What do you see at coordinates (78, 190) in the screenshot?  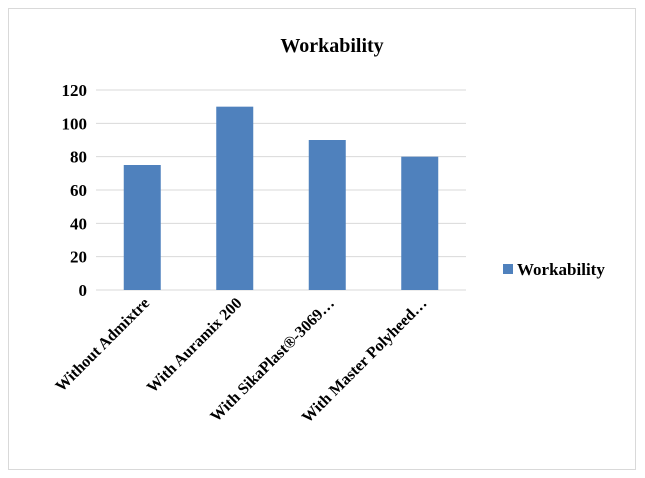 I see `y-tick-label: 60` at bounding box center [78, 190].